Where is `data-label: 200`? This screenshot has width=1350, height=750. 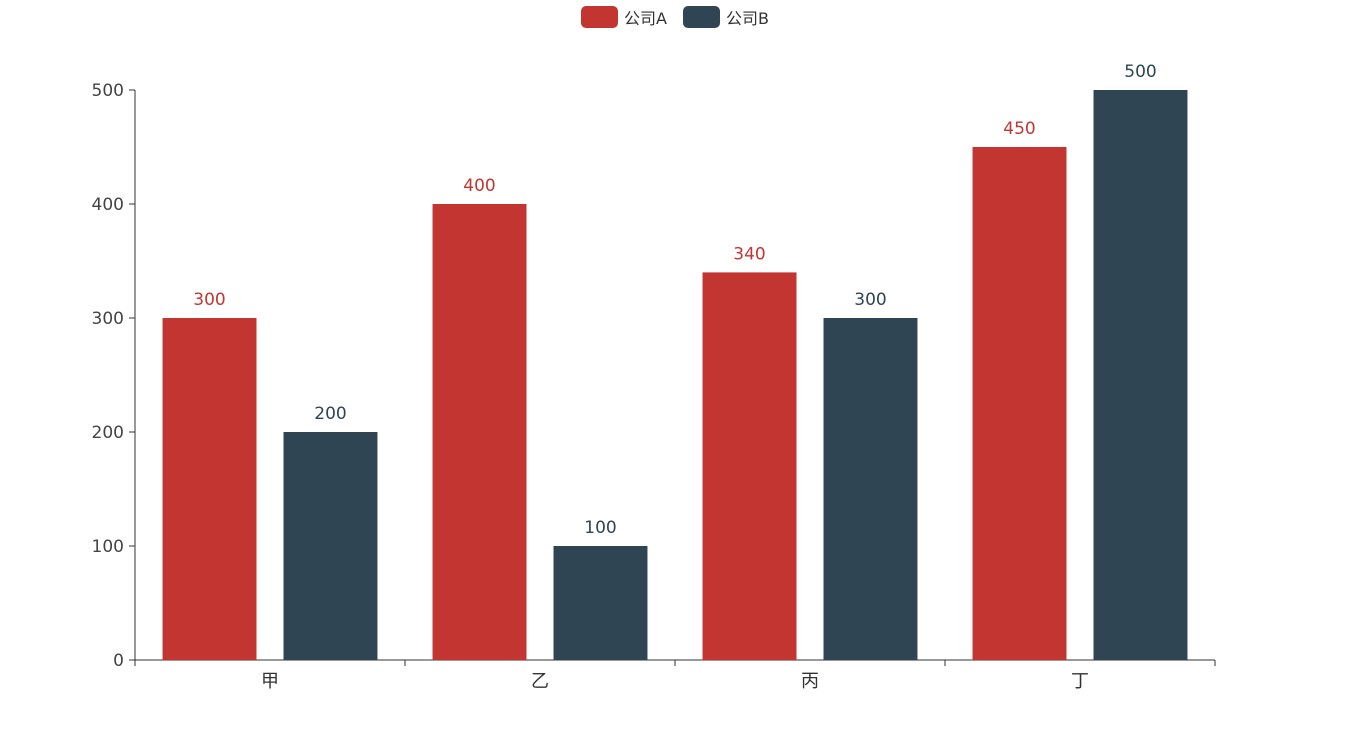 data-label: 200 is located at coordinates (330, 414).